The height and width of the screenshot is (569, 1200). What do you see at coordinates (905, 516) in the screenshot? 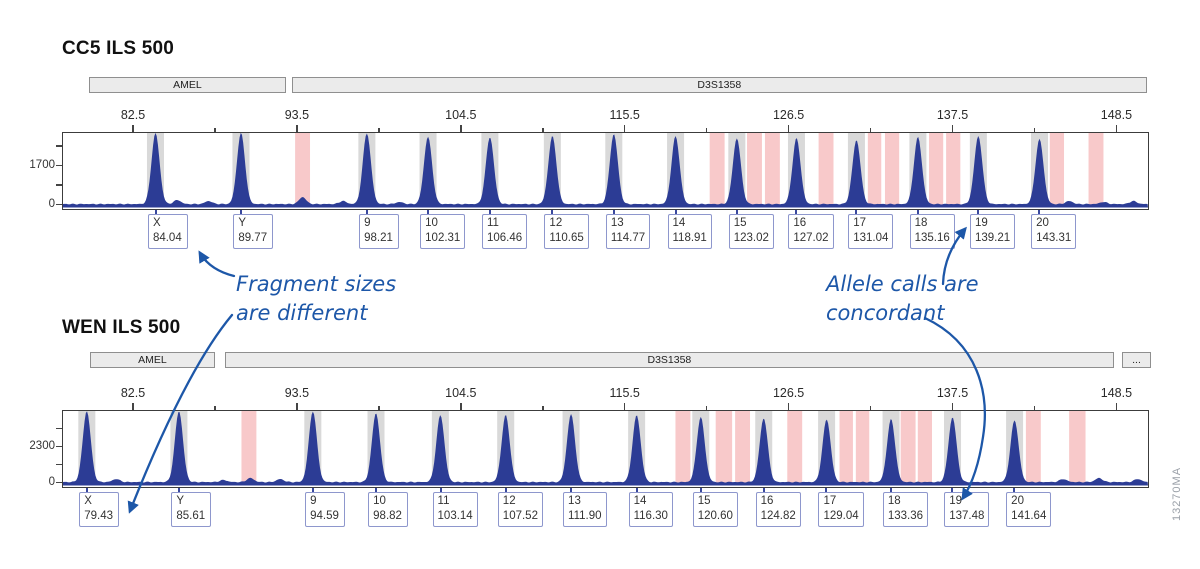
I see `fragment-size: 133.36` at bounding box center [905, 516].